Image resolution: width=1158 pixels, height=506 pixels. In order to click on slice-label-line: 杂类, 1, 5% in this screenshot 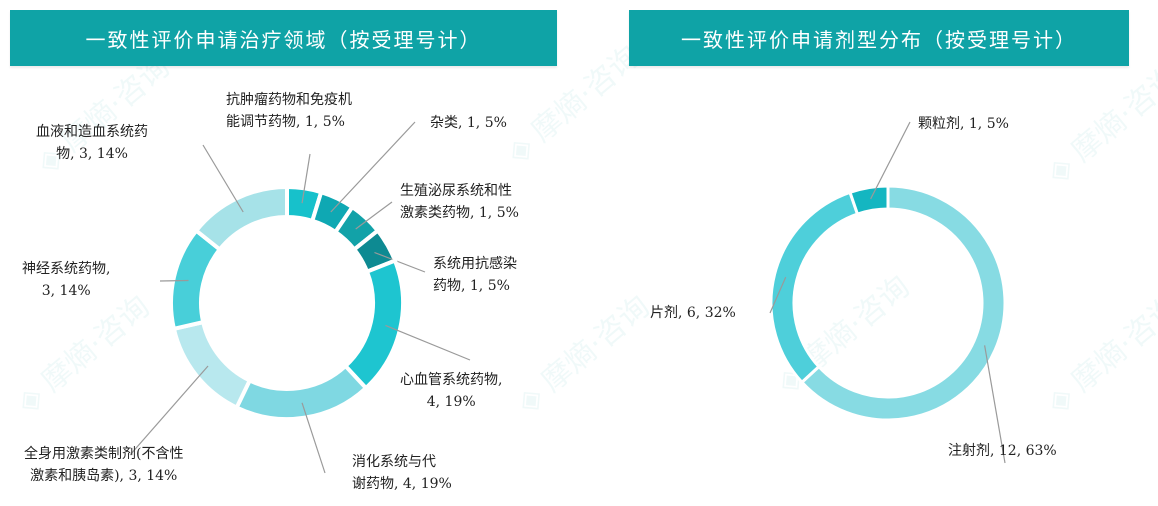, I will do `click(468, 123)`.